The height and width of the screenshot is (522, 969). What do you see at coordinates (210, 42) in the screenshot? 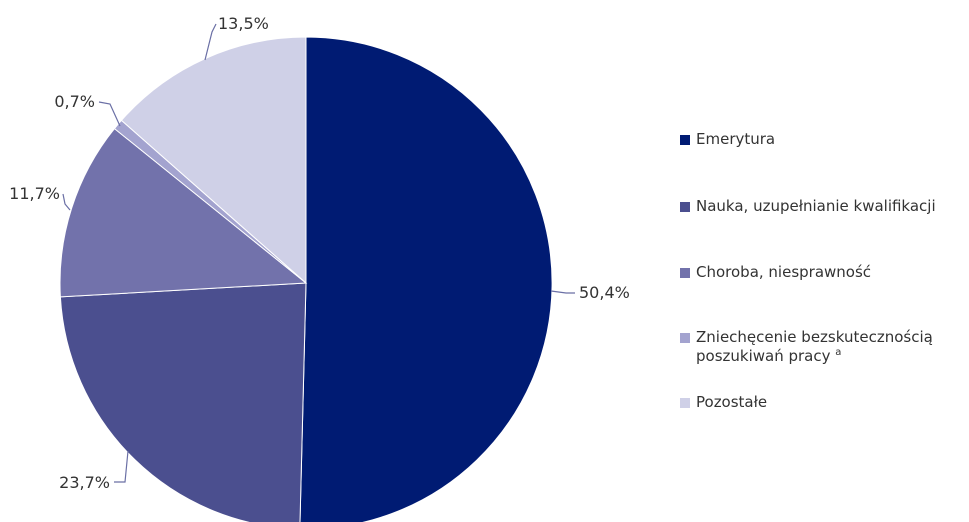
I see `leader-line-pozostale` at bounding box center [210, 42].